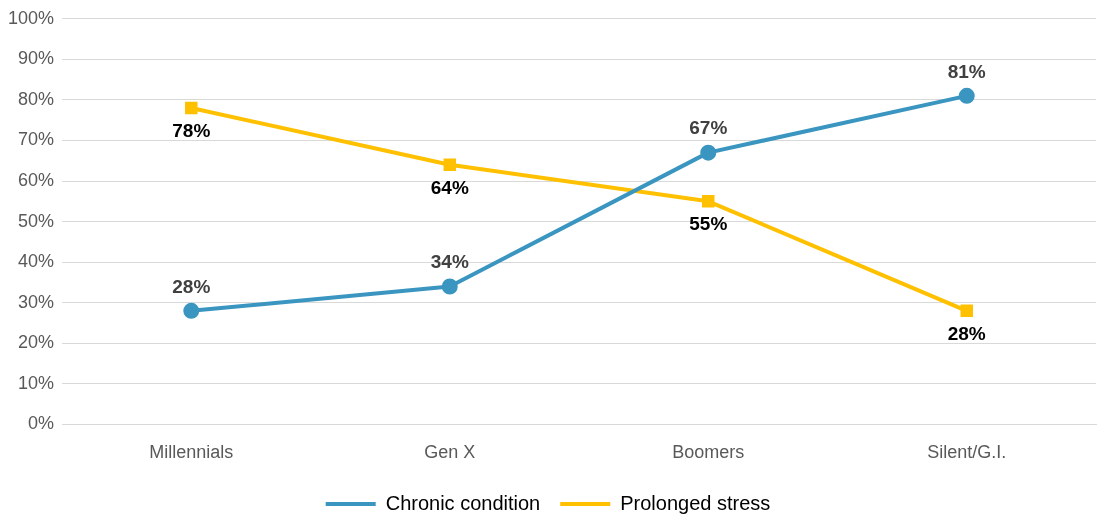 This screenshot has height=524, width=1106. What do you see at coordinates (36, 98) in the screenshot?
I see `y-tick-label: 80%` at bounding box center [36, 98].